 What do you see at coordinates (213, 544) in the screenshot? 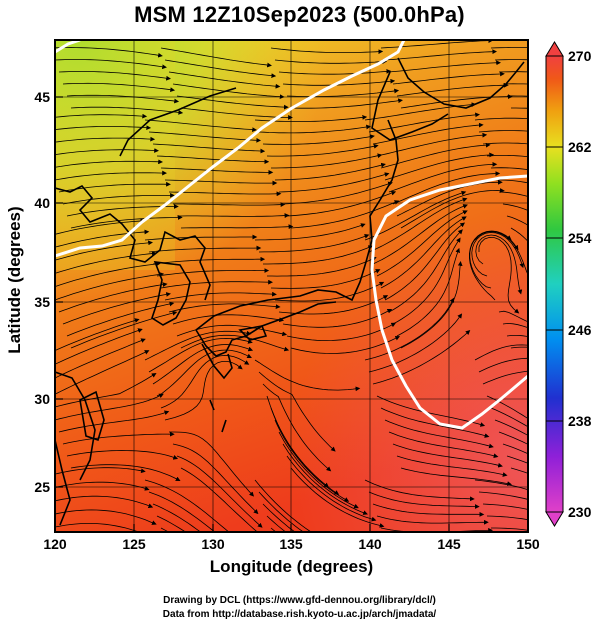
I see `x-tick-label: 130` at bounding box center [213, 544].